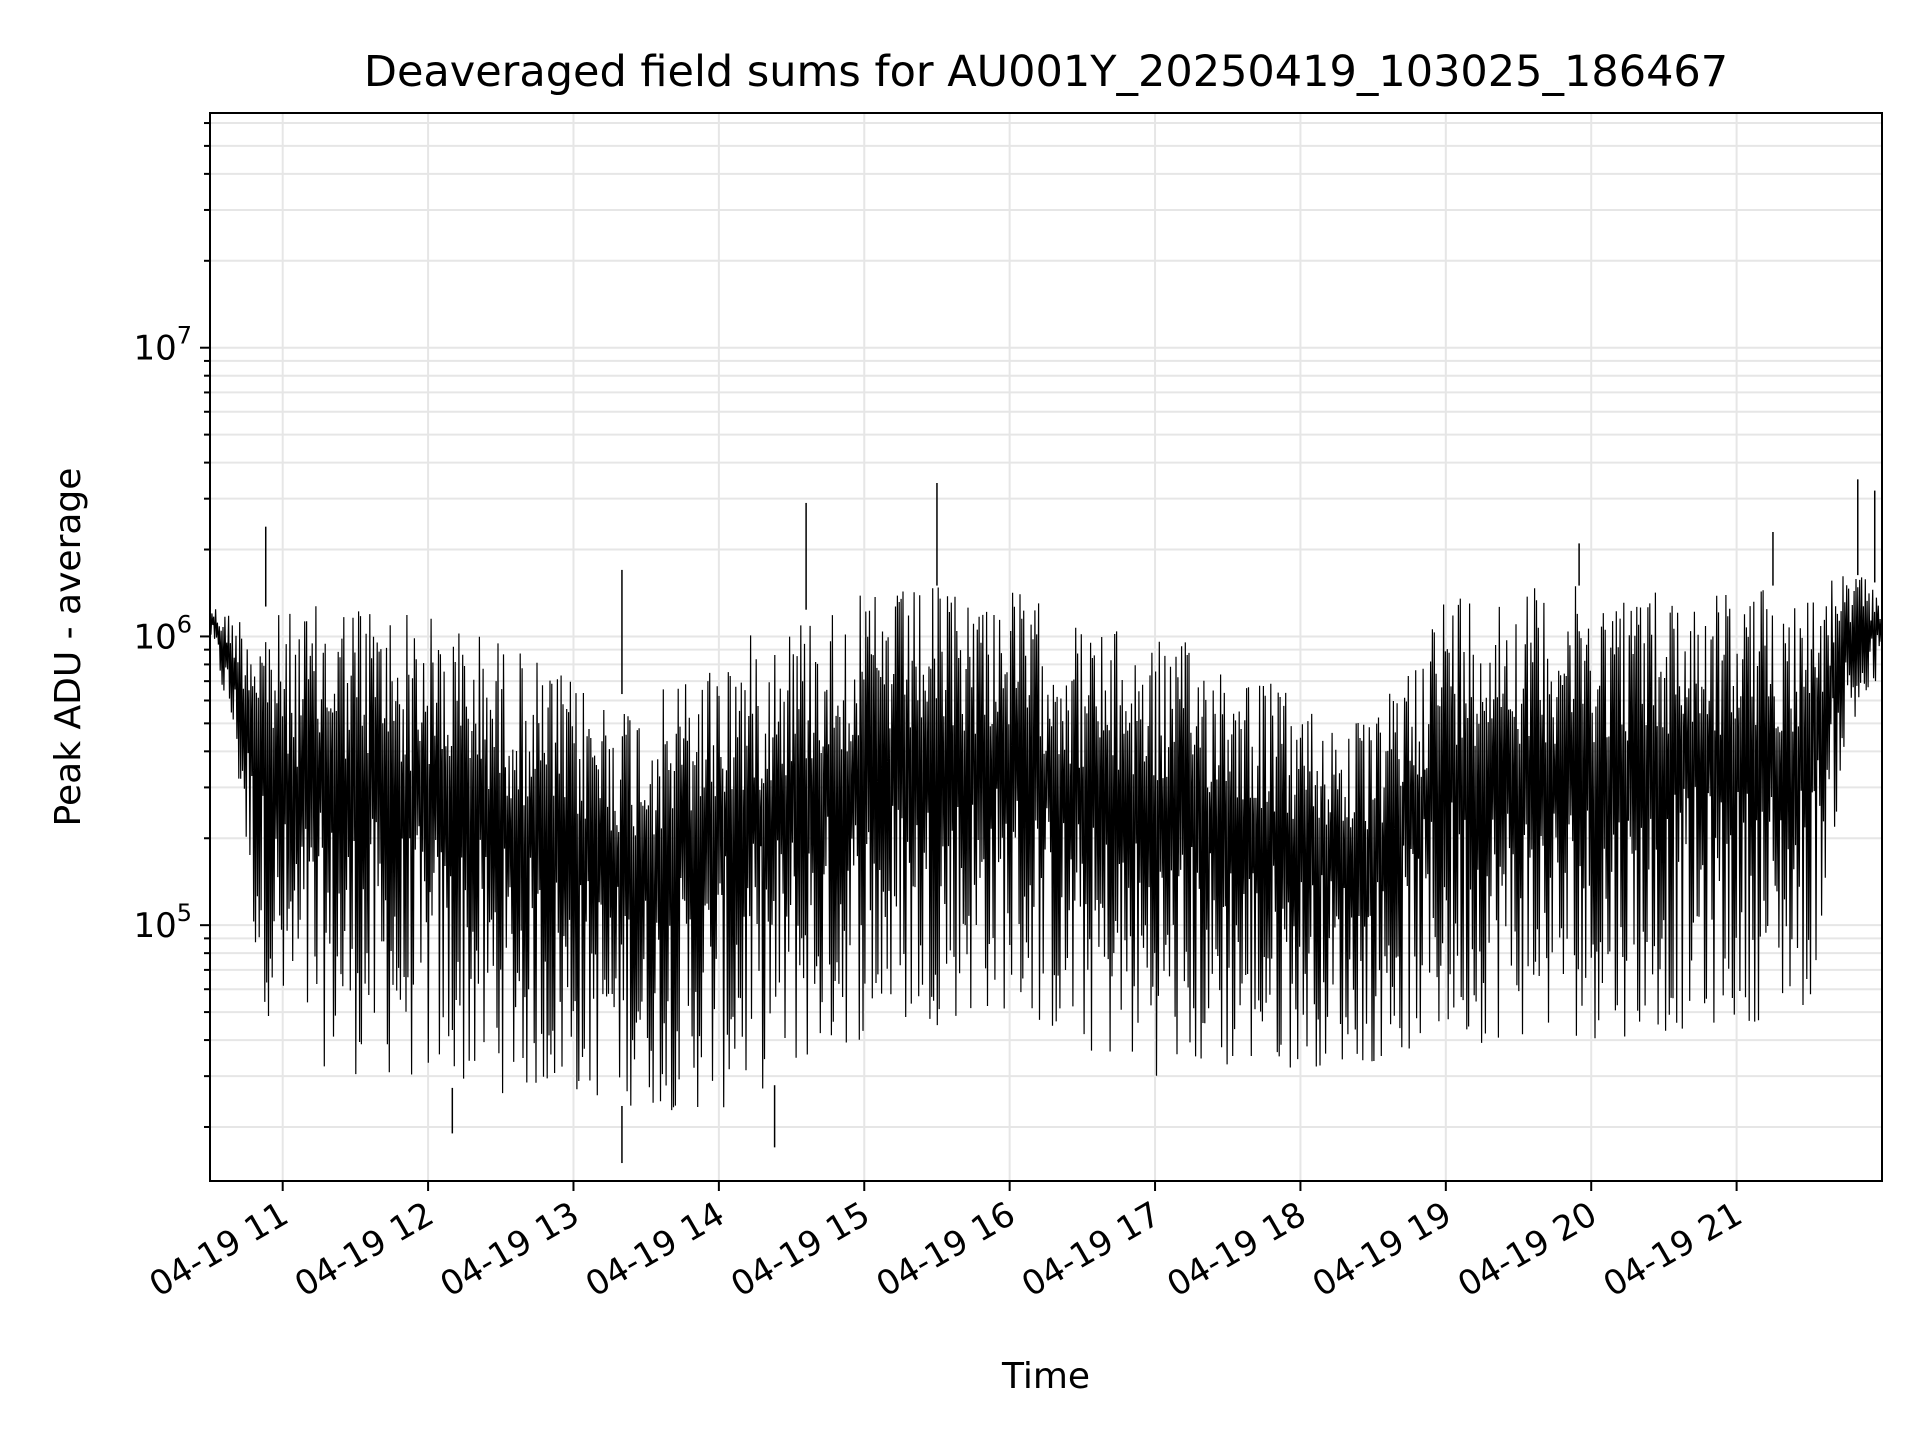  I want to click on y-tick-label: 10⁵, so click(162, 922).